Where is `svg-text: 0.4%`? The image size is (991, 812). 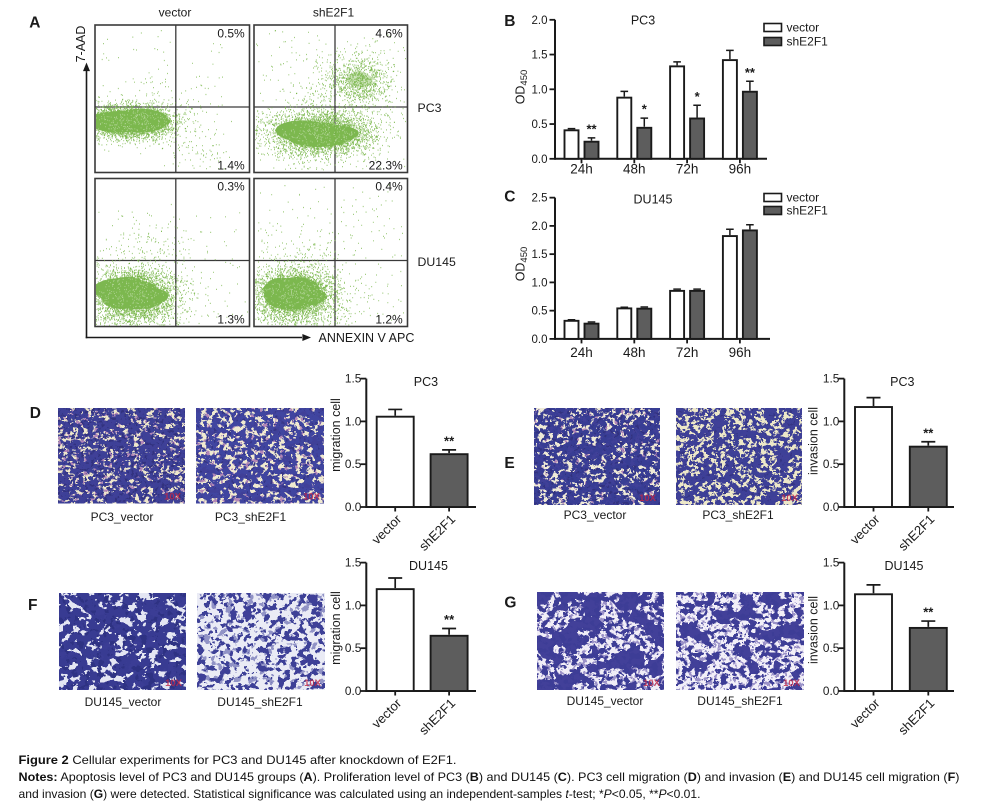
svg-text: 0.4% is located at coordinates (389, 187).